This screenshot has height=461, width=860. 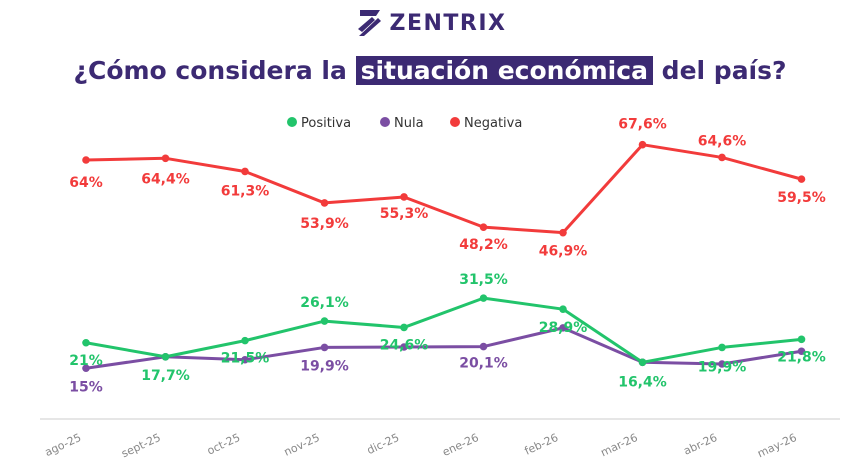 I want to click on data-label-positiva: 26,1%, so click(x=324, y=303).